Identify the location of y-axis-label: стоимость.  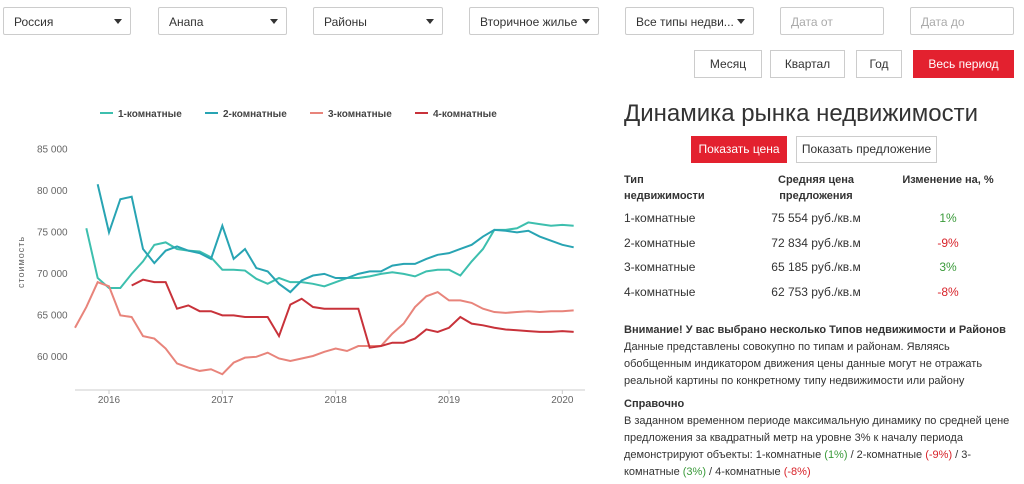
(21, 262).